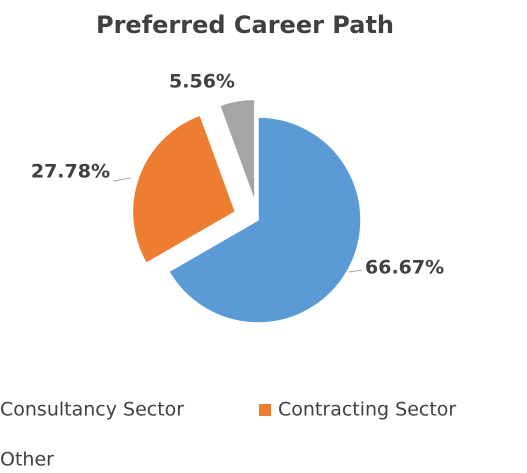 This screenshot has height=473, width=527. What do you see at coordinates (92, 410) in the screenshot?
I see `legend-label: Consultancy Sector` at bounding box center [92, 410].